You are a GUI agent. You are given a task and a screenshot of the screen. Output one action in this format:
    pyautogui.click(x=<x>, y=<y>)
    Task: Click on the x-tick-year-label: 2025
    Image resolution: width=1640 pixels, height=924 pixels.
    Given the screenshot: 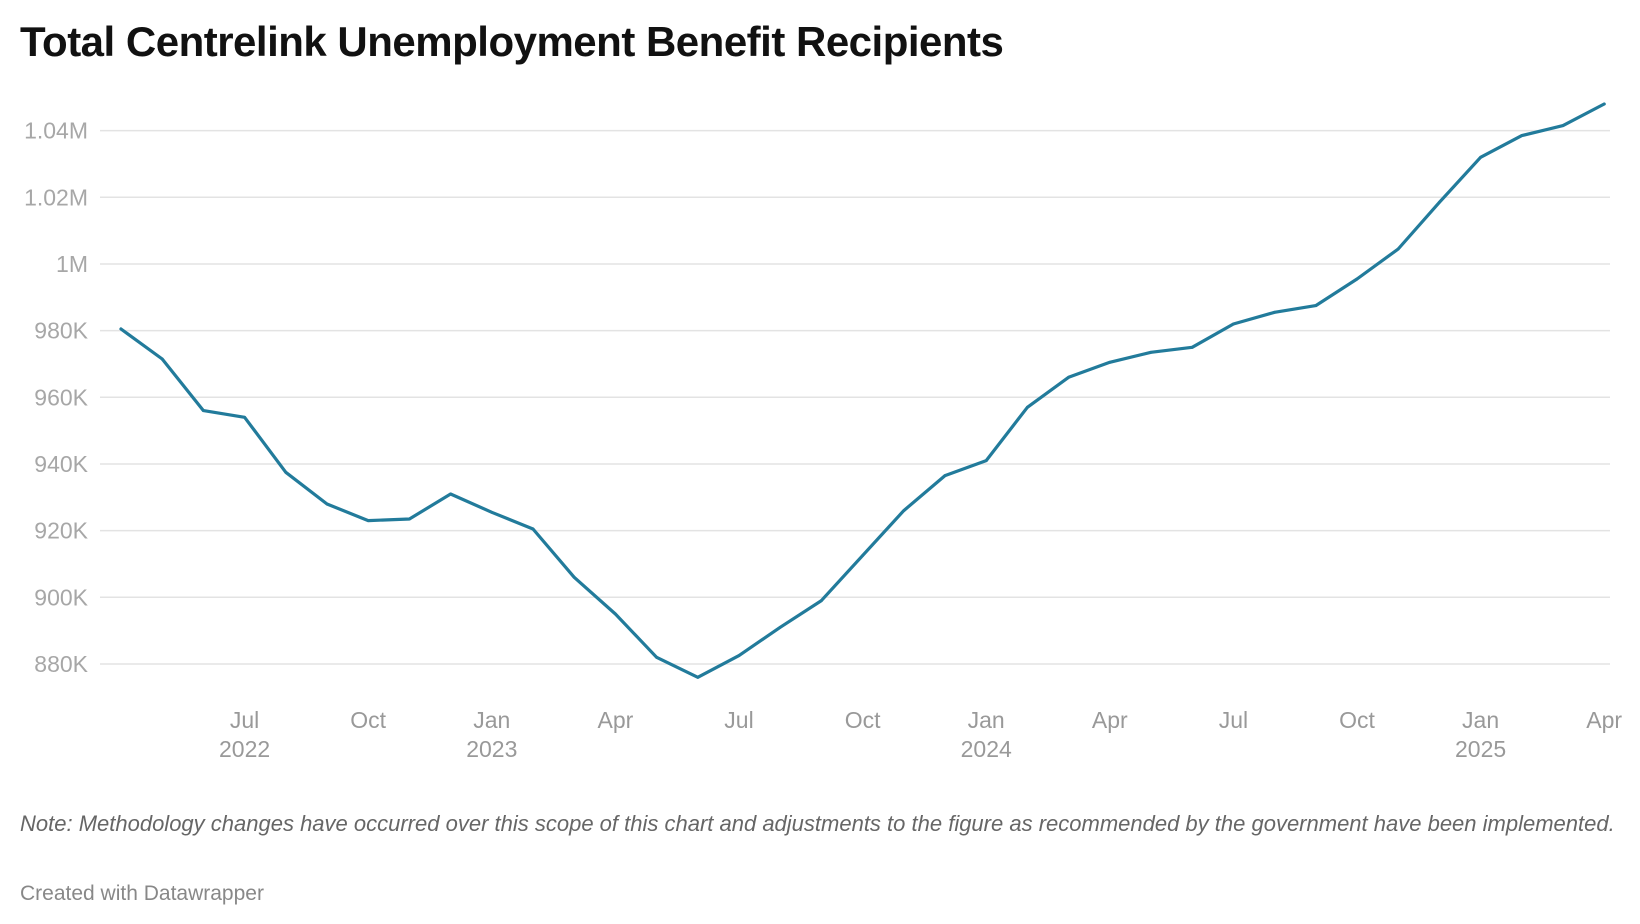 What is the action you would take?
    pyautogui.click(x=1480, y=749)
    